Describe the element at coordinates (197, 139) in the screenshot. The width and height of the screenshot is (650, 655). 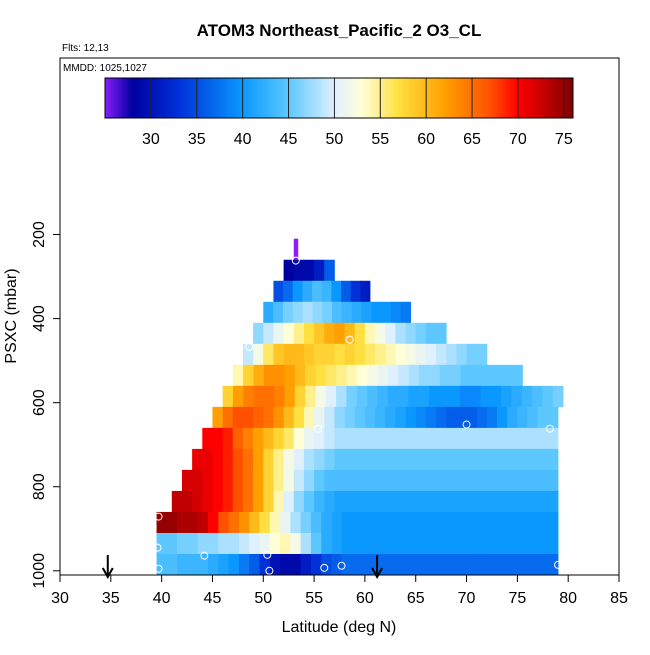
I see `colorbar-tick-label: 35` at that location.